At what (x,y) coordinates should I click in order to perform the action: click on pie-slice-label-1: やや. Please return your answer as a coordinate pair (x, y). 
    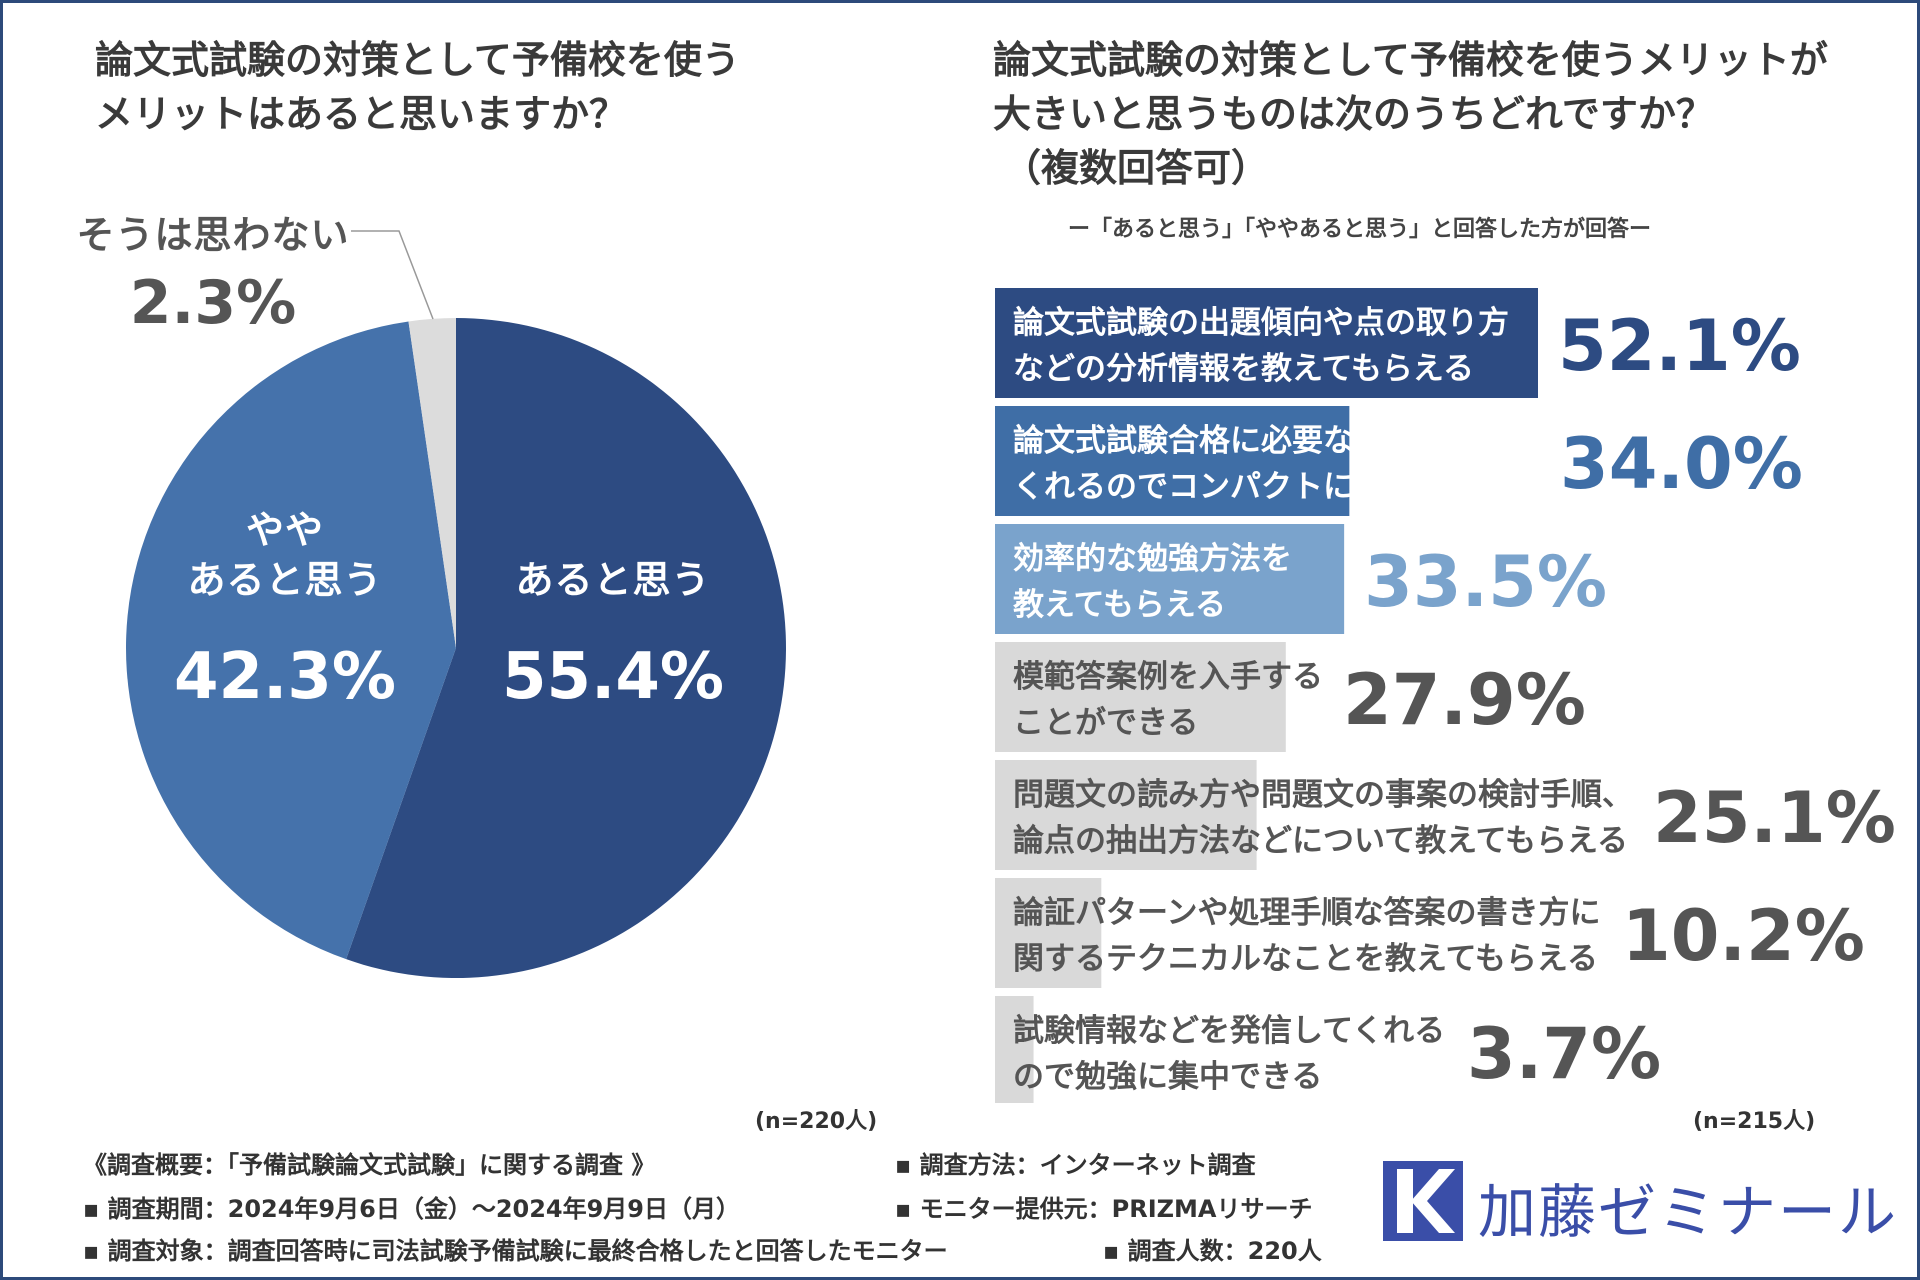
    Looking at the image, I should click on (285, 530).